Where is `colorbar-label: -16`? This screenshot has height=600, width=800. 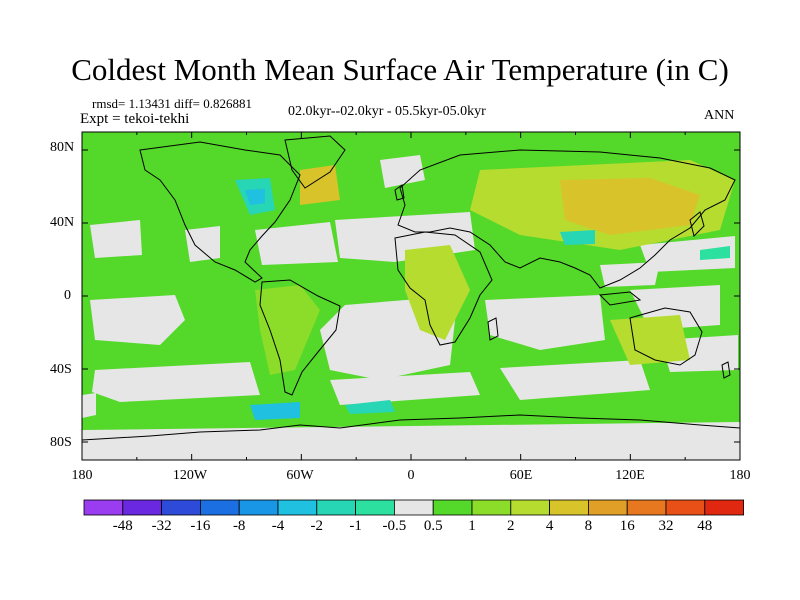
colorbar-label: -16 is located at coordinates (200, 526).